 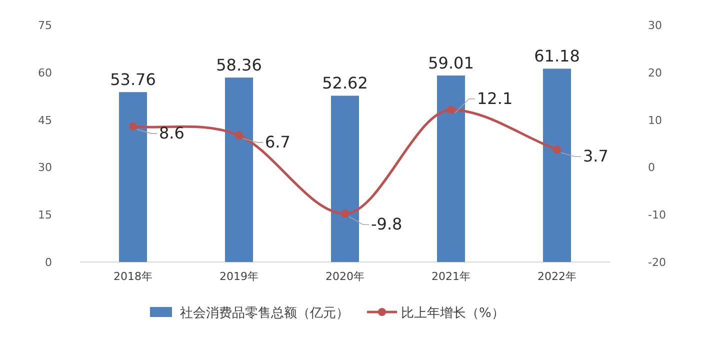 What do you see at coordinates (557, 276) in the screenshot?
I see `x-tick-label: 2022年` at bounding box center [557, 276].